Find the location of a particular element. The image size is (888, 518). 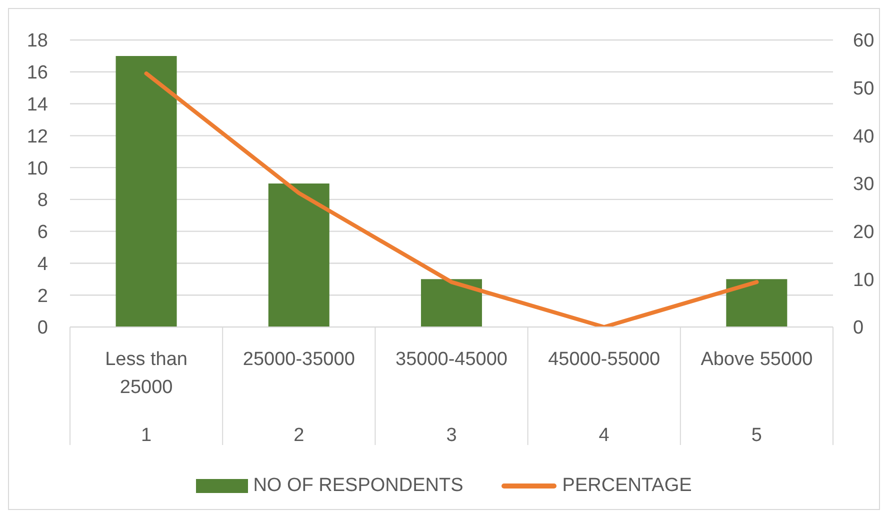

y2-tick-label: 50 is located at coordinates (863, 89).